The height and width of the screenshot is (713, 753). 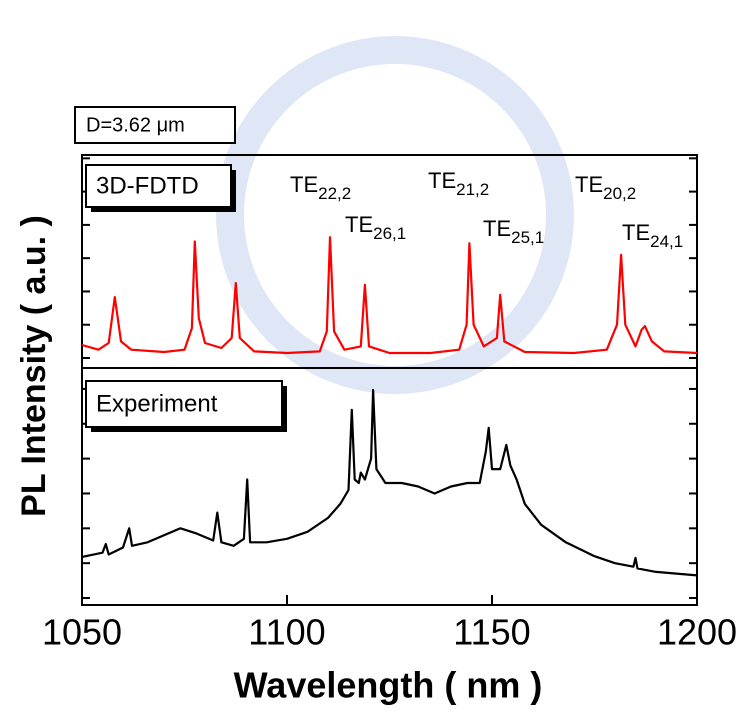 I want to click on mode-label-sub: 21,2, so click(x=472, y=189).